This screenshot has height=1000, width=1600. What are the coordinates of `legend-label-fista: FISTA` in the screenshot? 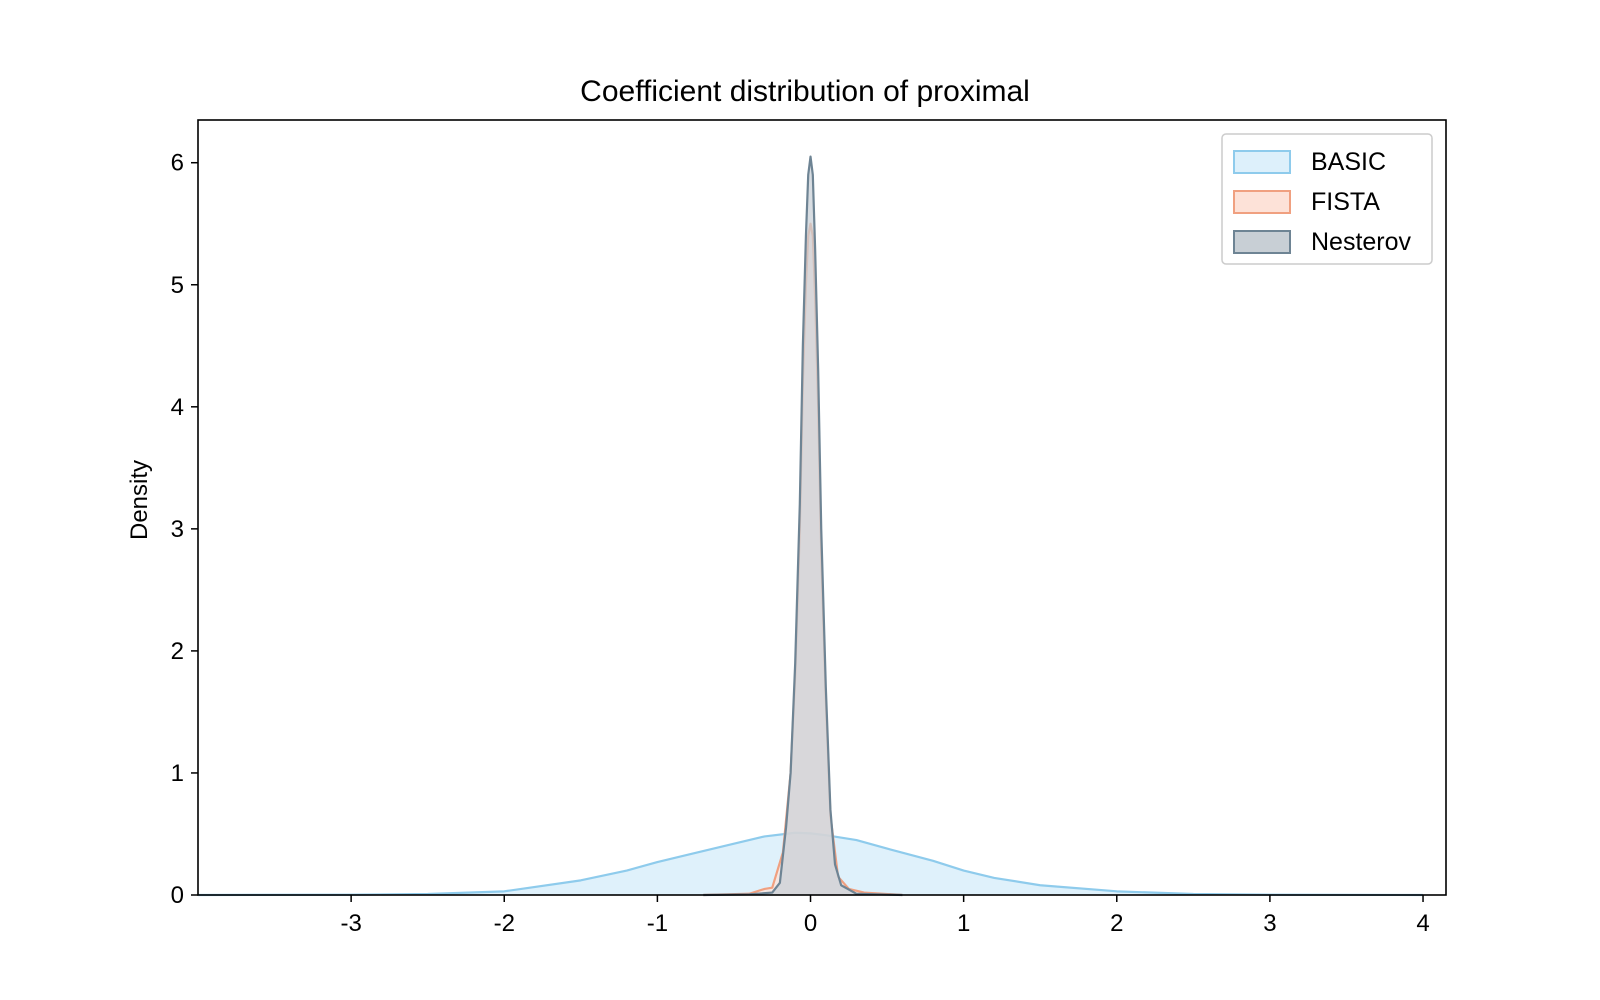 It's located at (1345, 202).